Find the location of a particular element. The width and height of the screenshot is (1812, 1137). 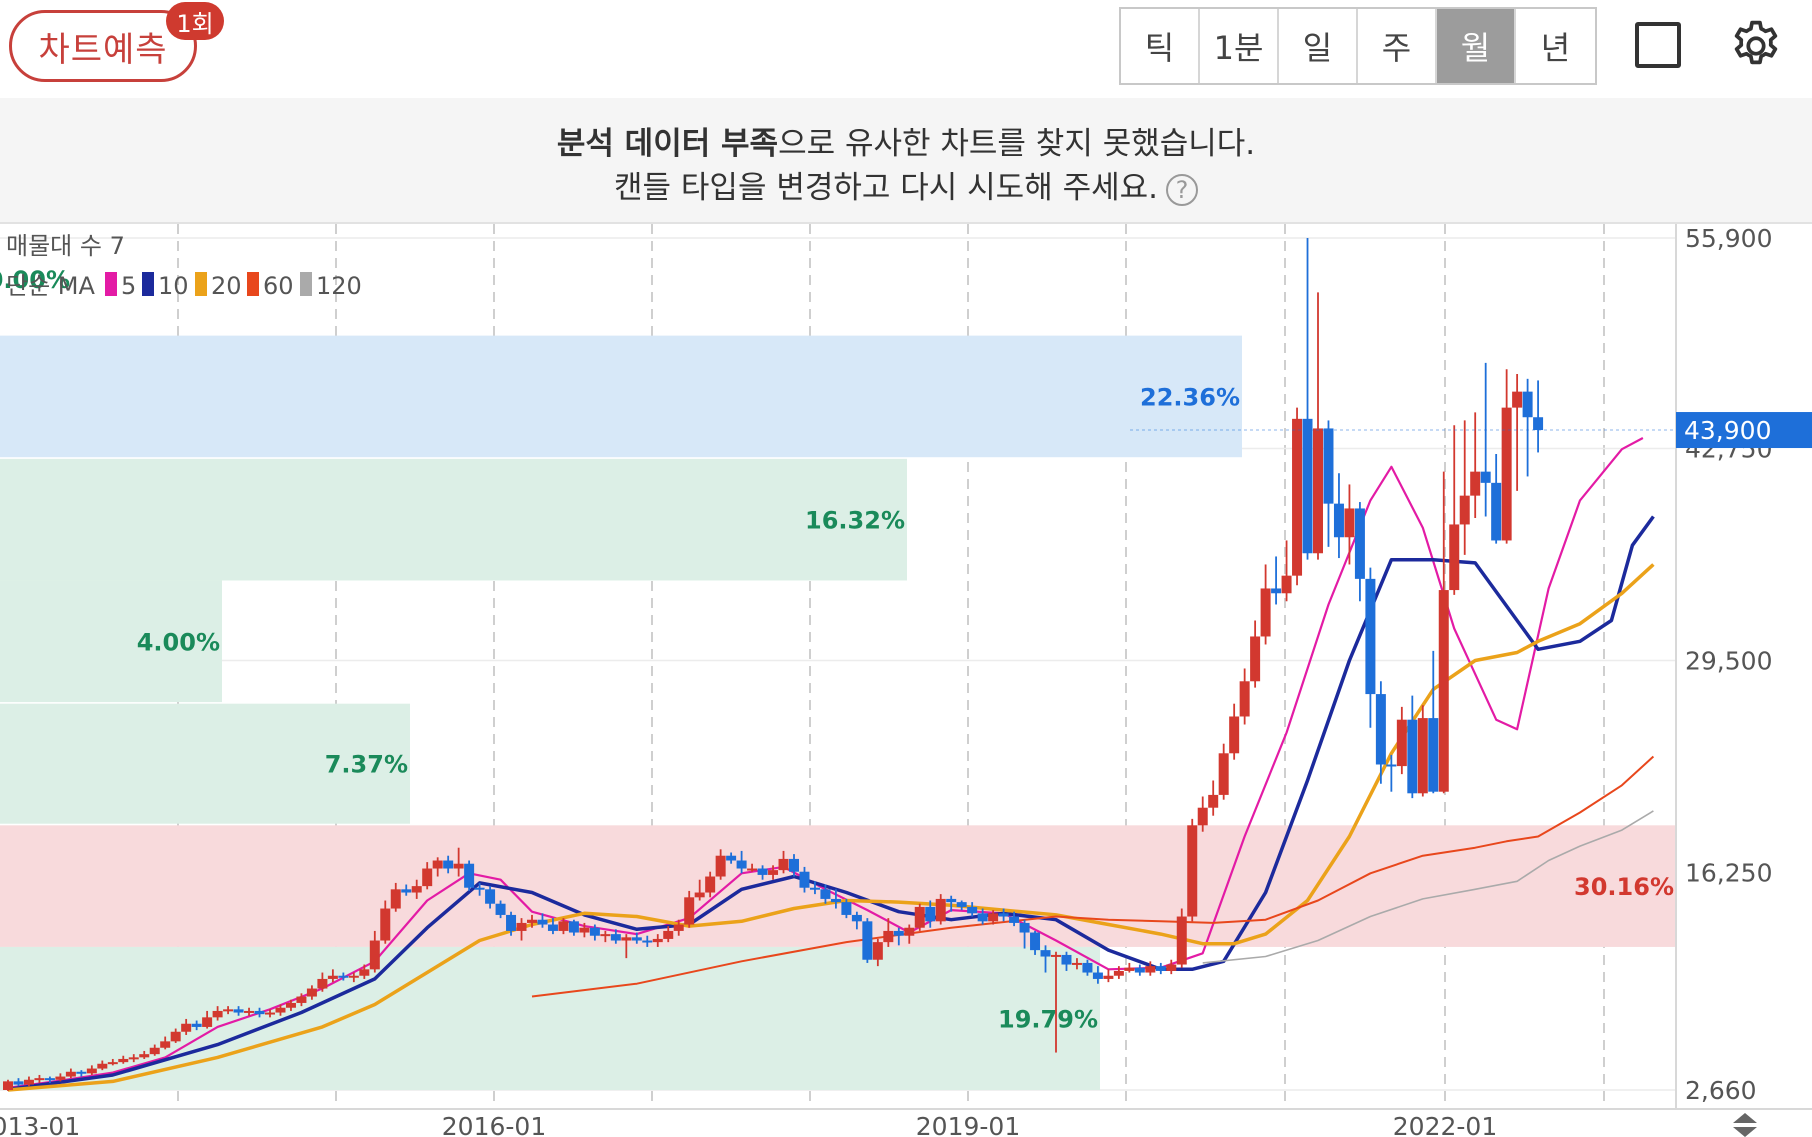

fullscreen-square-icon is located at coordinates (1658, 45).